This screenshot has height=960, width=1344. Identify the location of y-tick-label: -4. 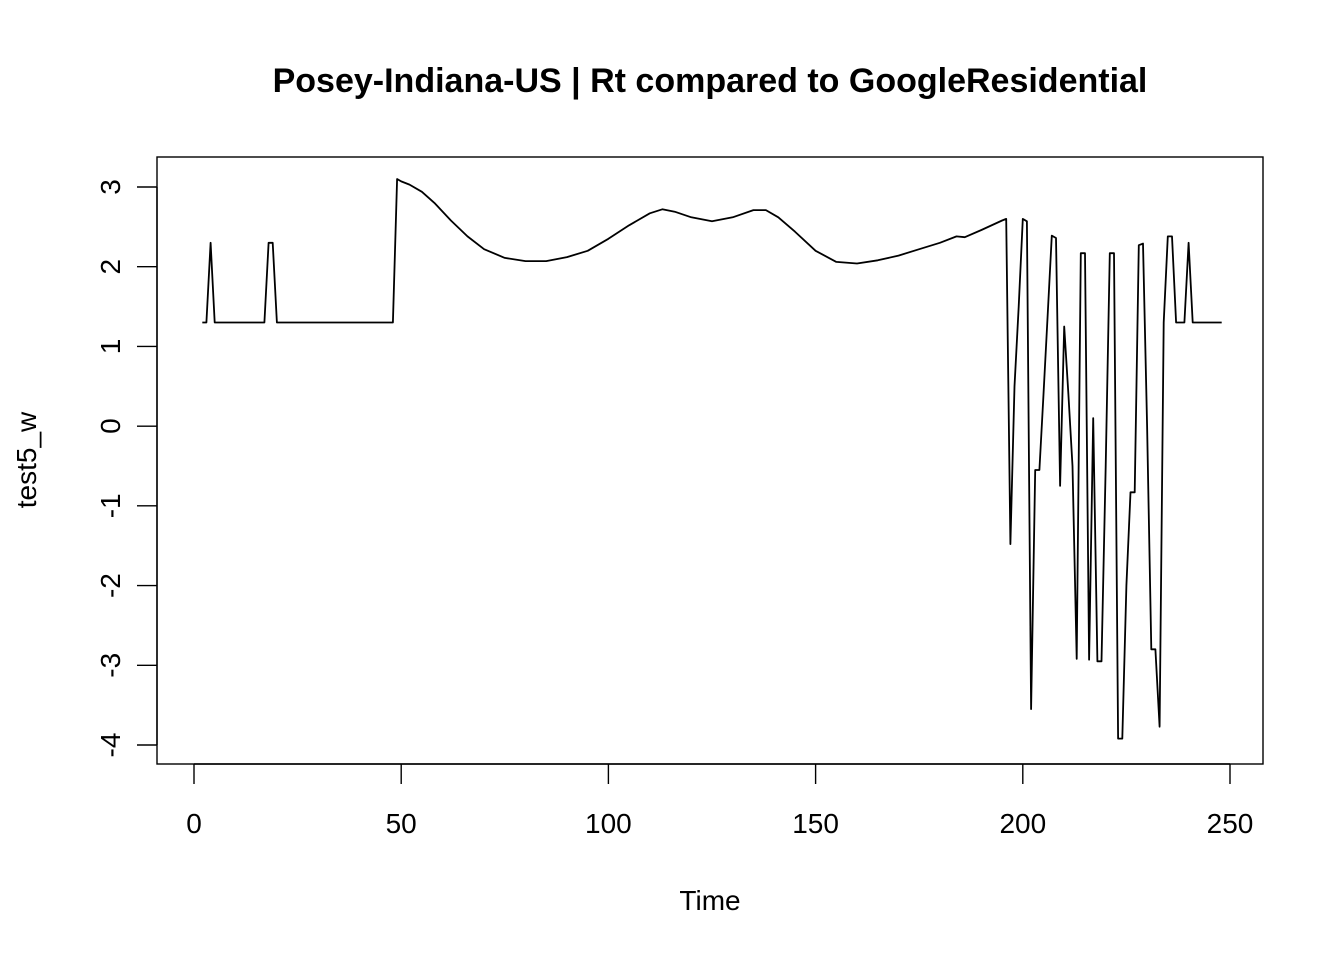
(110, 745).